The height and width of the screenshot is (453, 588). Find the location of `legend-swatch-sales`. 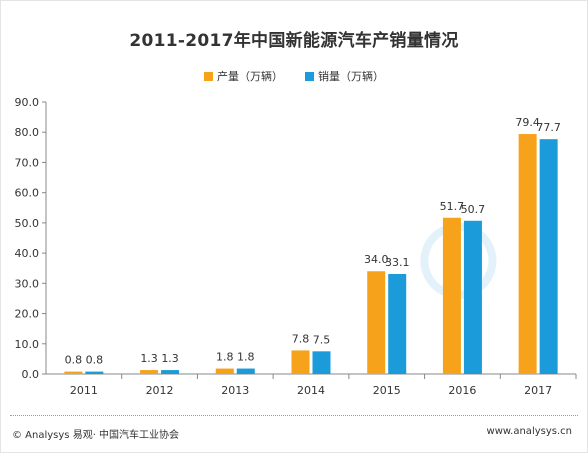

legend-swatch-sales is located at coordinates (309, 76).